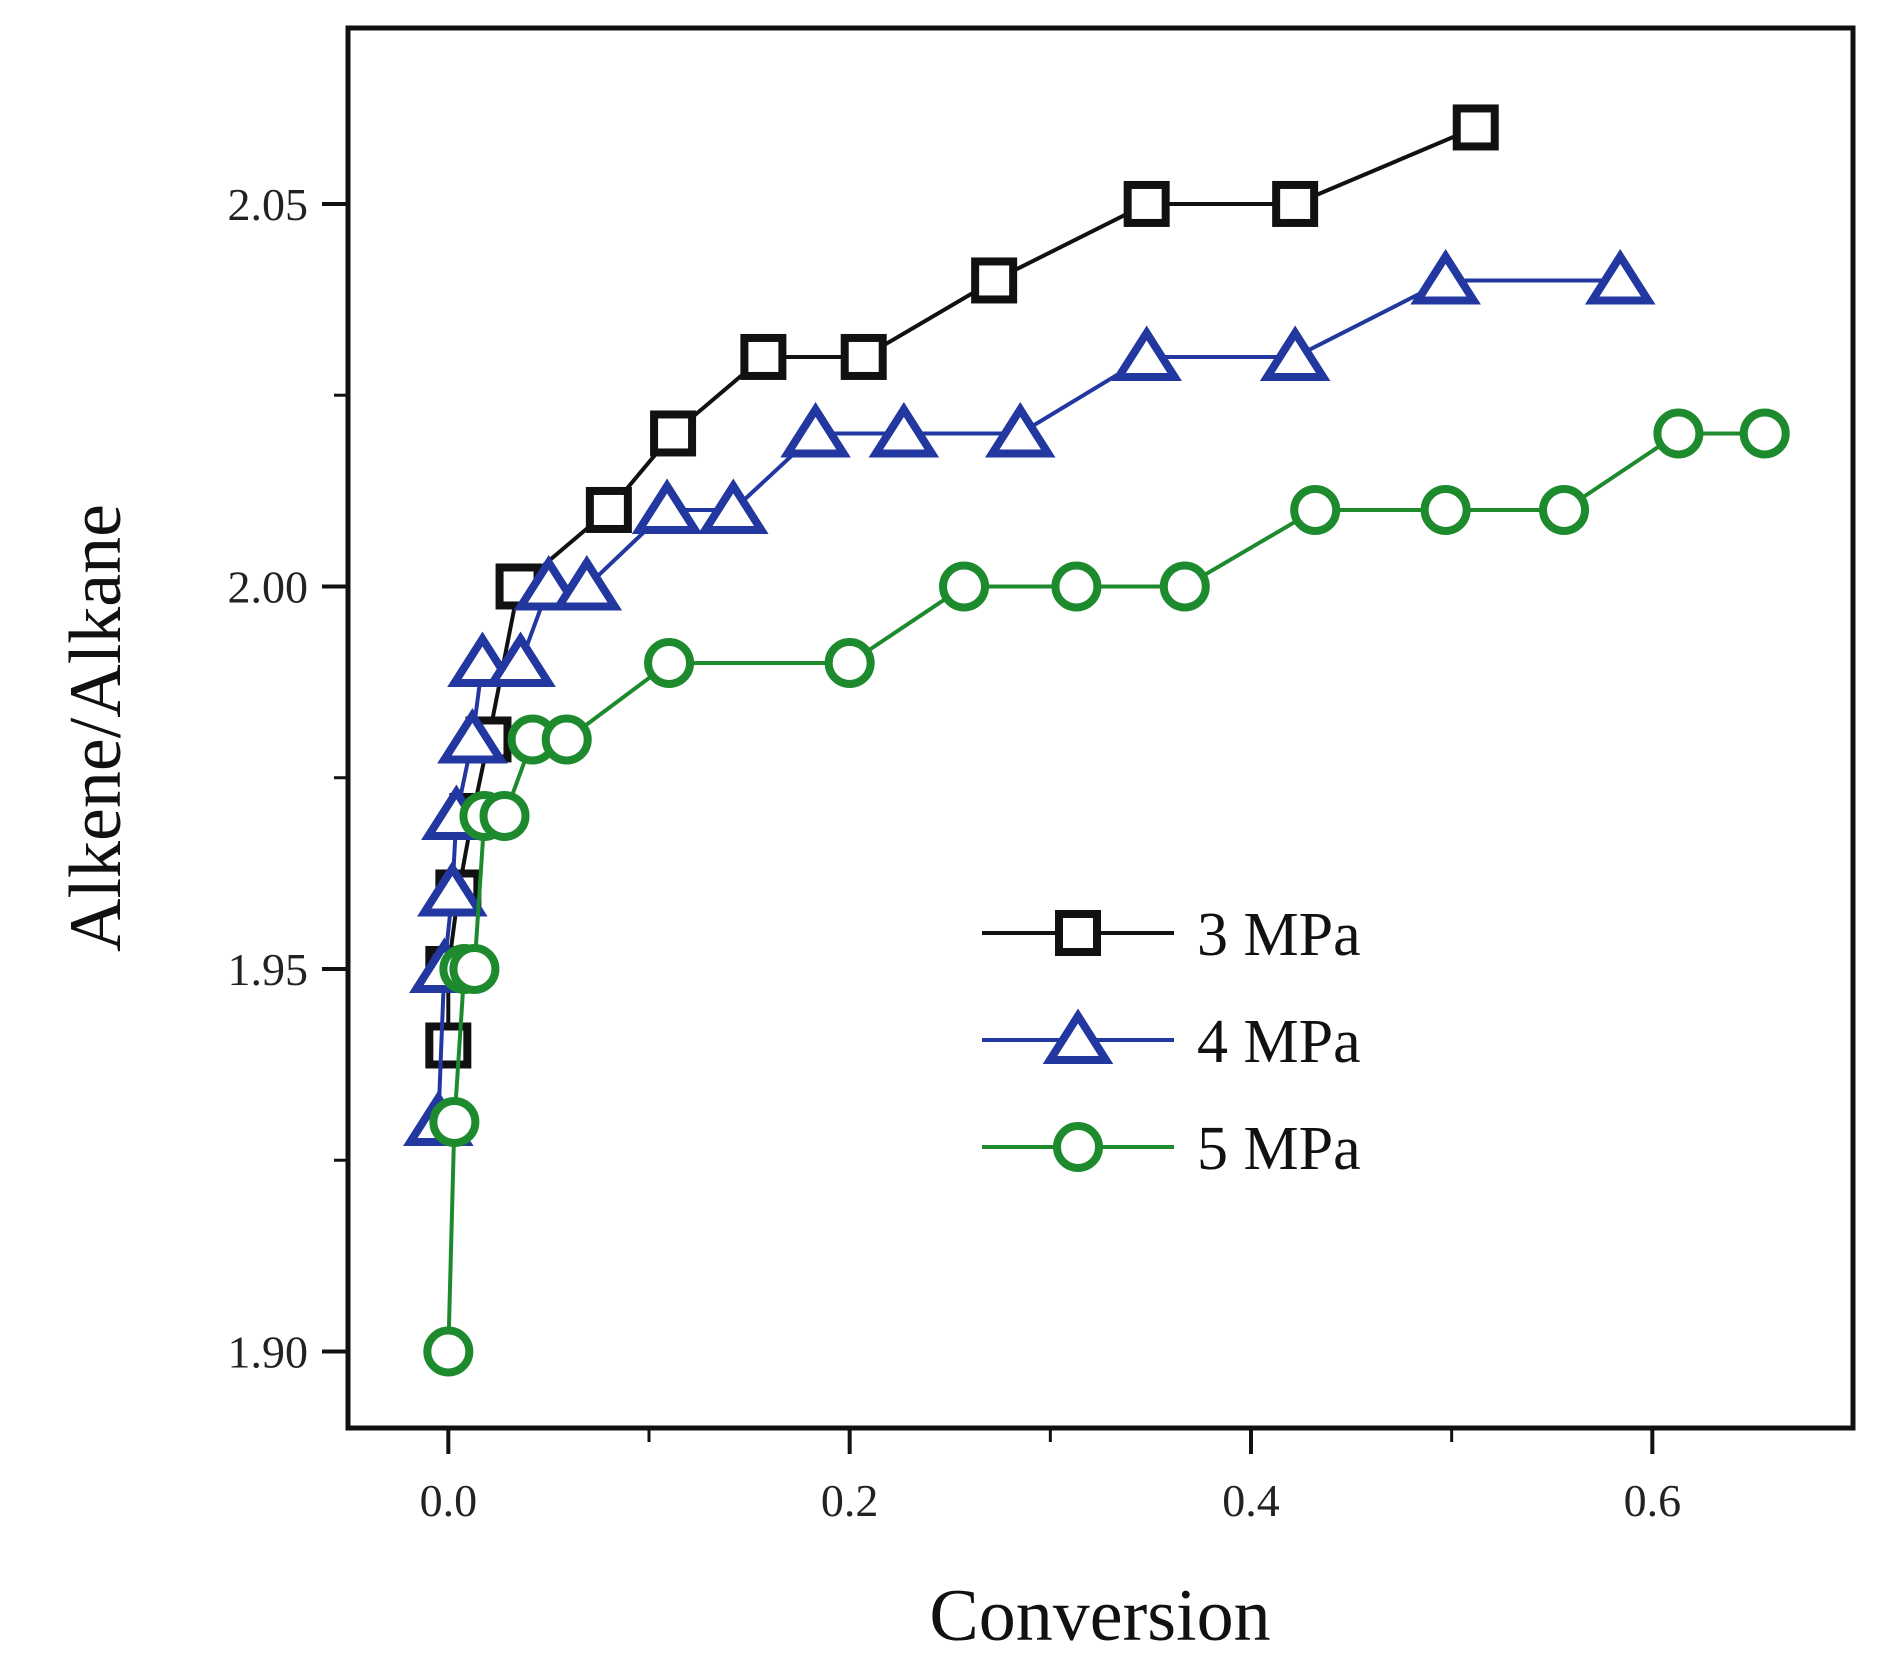 The height and width of the screenshot is (1654, 1890). I want to click on legend-item-3-mpa: 3 MPa, so click(1171, 935).